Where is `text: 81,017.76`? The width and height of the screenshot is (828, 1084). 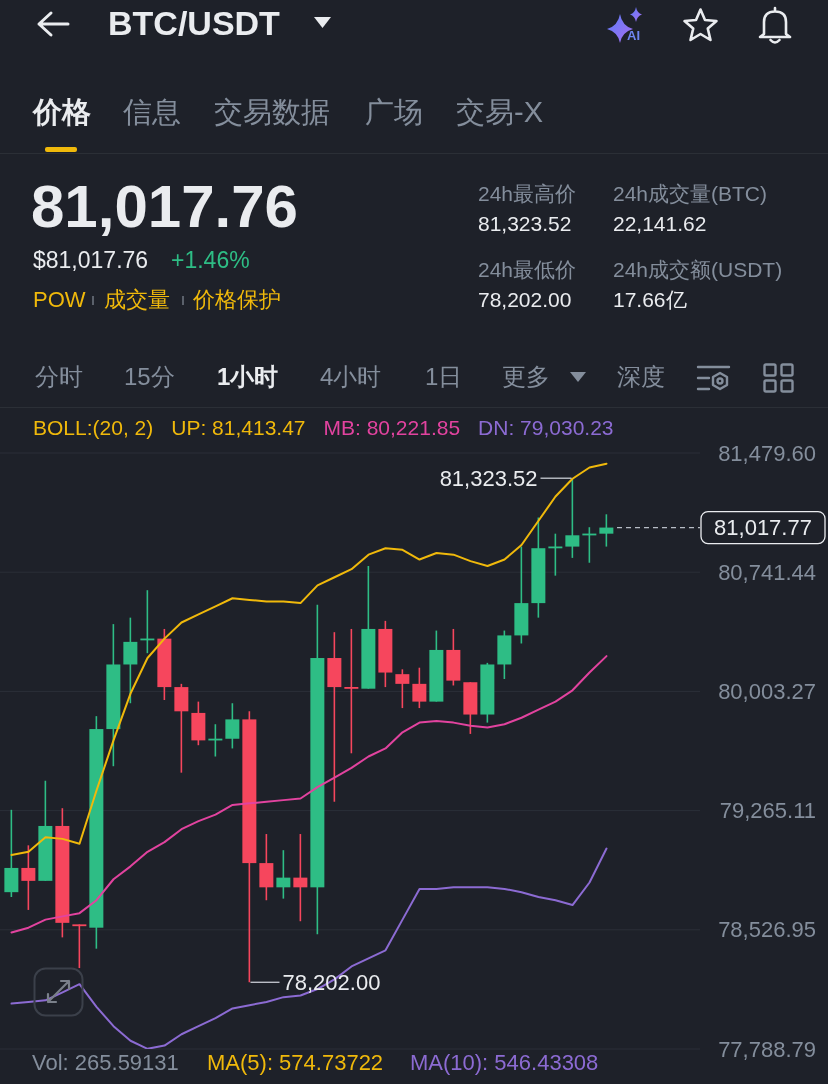 text: 81,017.76 is located at coordinates (164, 206).